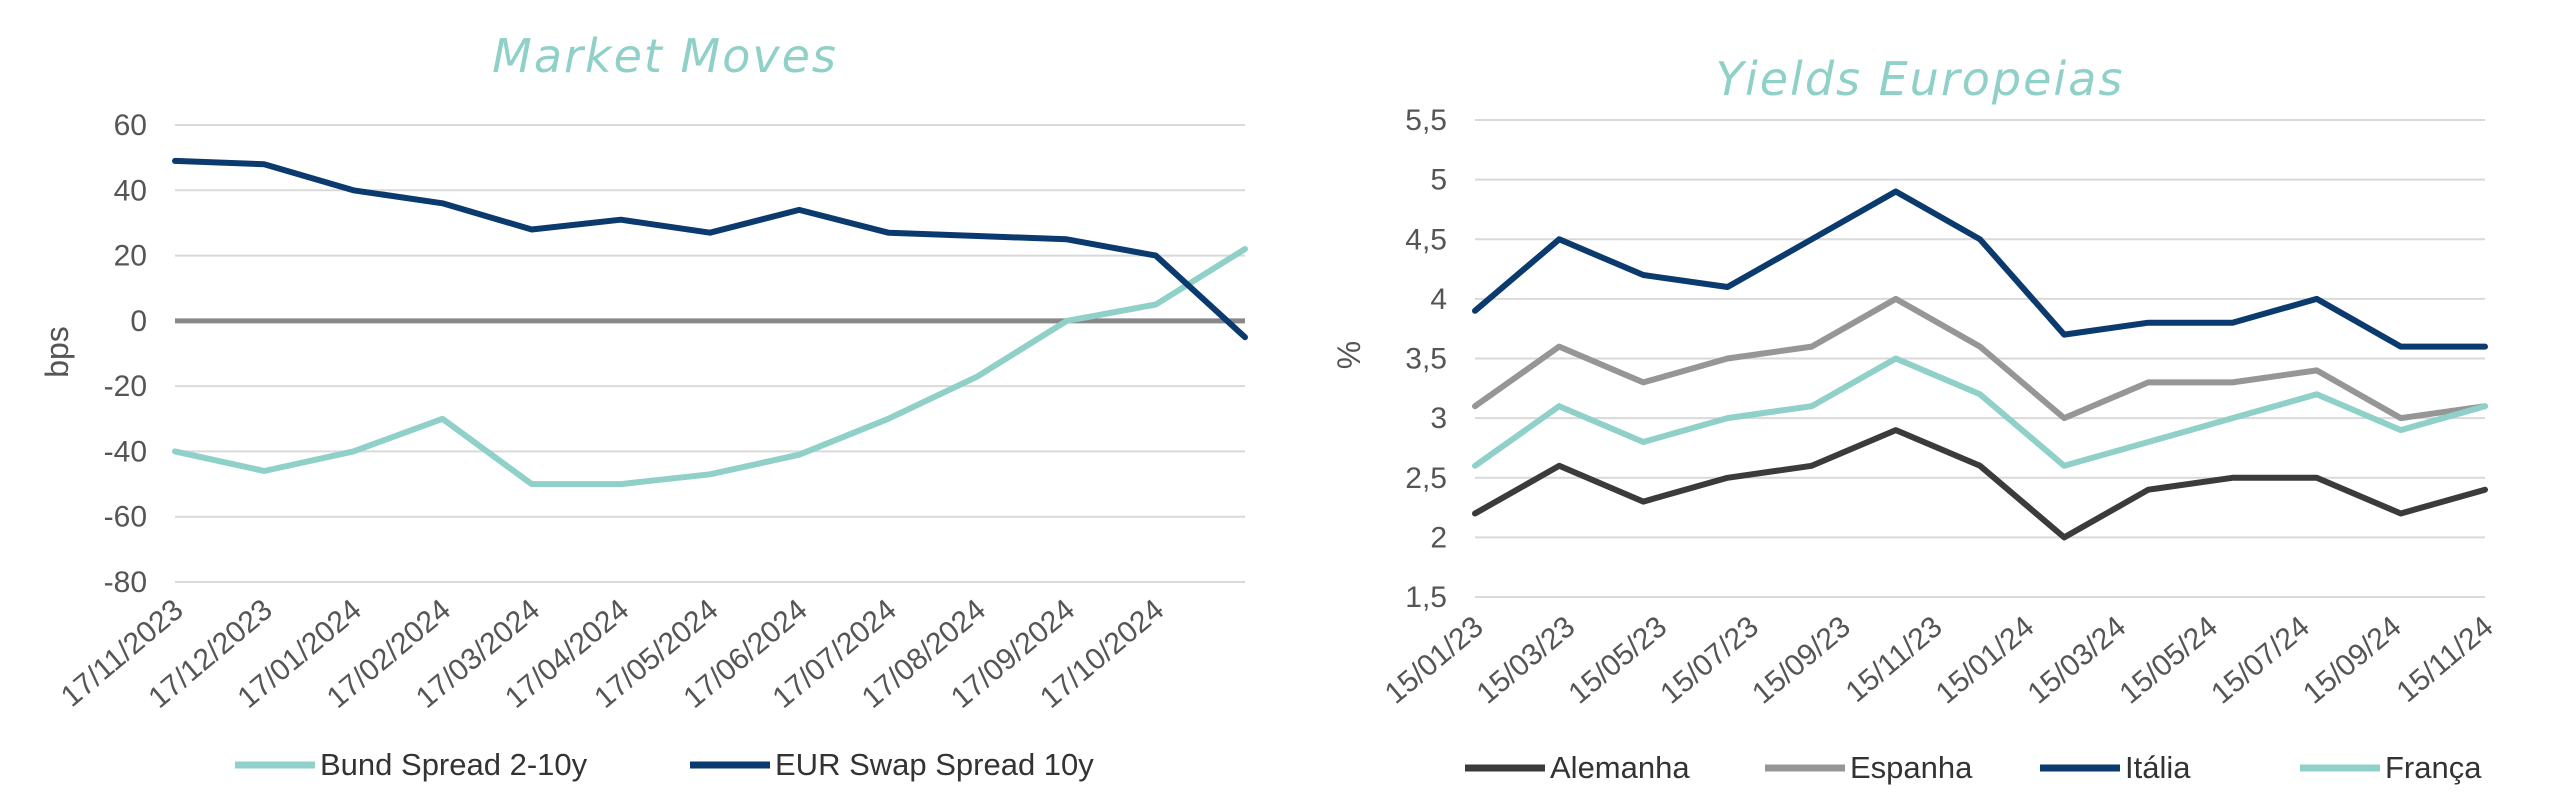 The height and width of the screenshot is (811, 2560). What do you see at coordinates (2445, 659) in the screenshot?
I see `x-tick-label: 15/11/24` at bounding box center [2445, 659].